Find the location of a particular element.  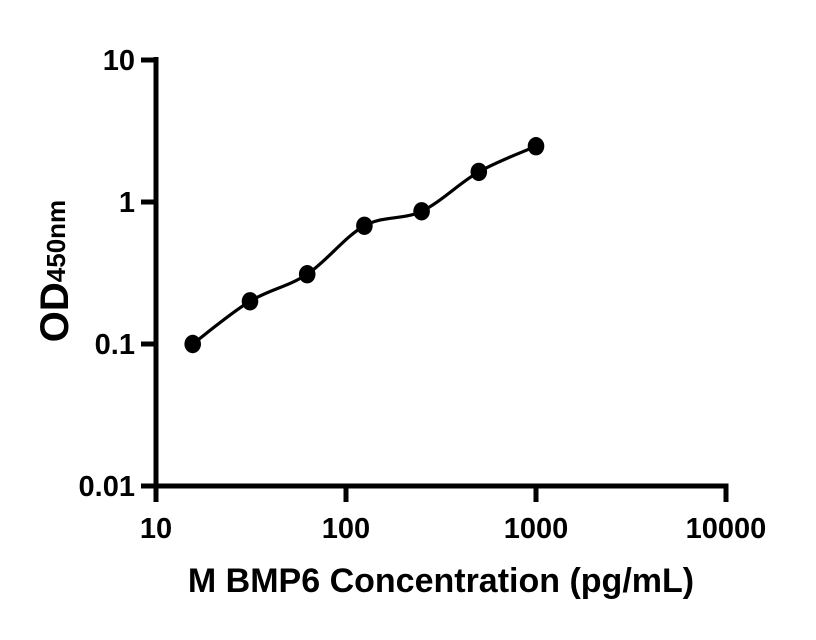

x-axis-title: M BMP6 Concentration (pg/mL) is located at coordinates (441, 581).